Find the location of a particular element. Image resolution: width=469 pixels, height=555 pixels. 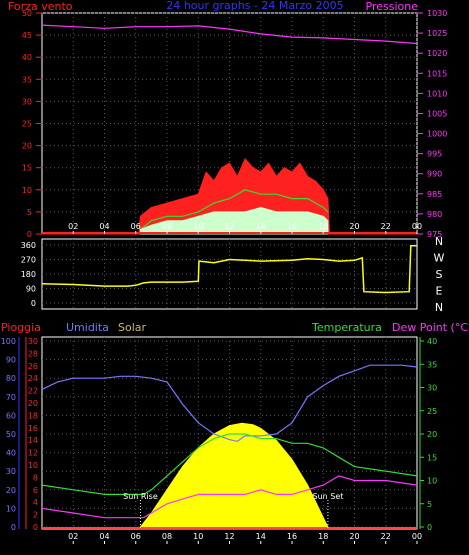

wind-direction-tick-label: 360 is located at coordinates (28, 245).